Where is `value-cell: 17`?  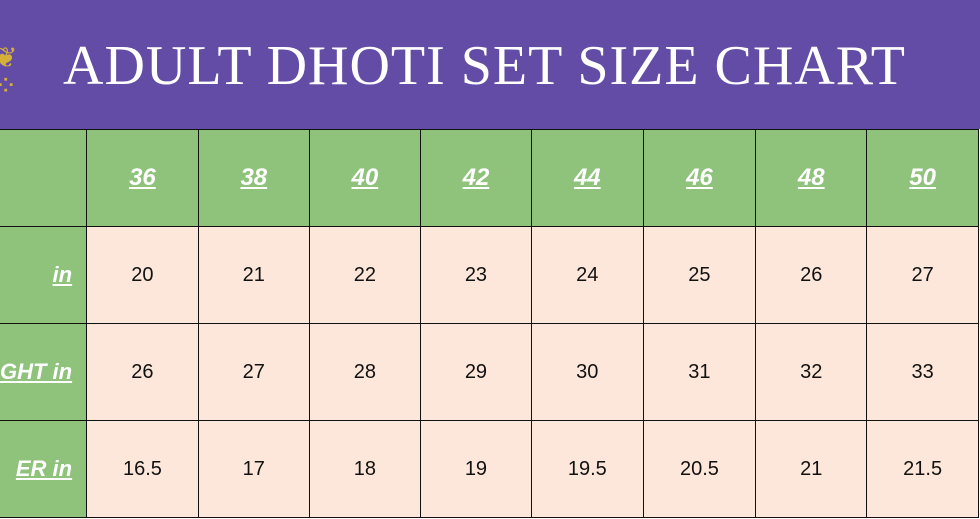 value-cell: 17 is located at coordinates (253, 469).